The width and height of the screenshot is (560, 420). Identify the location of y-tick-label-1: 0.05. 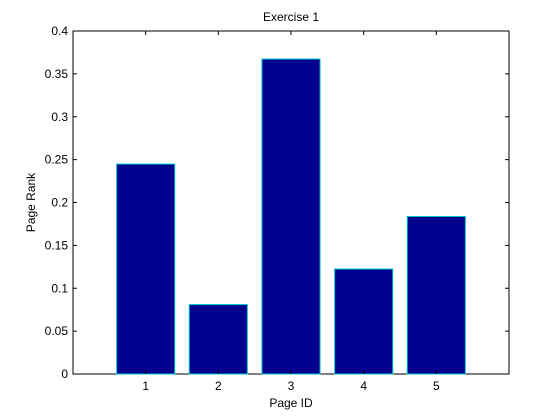
(57, 331).